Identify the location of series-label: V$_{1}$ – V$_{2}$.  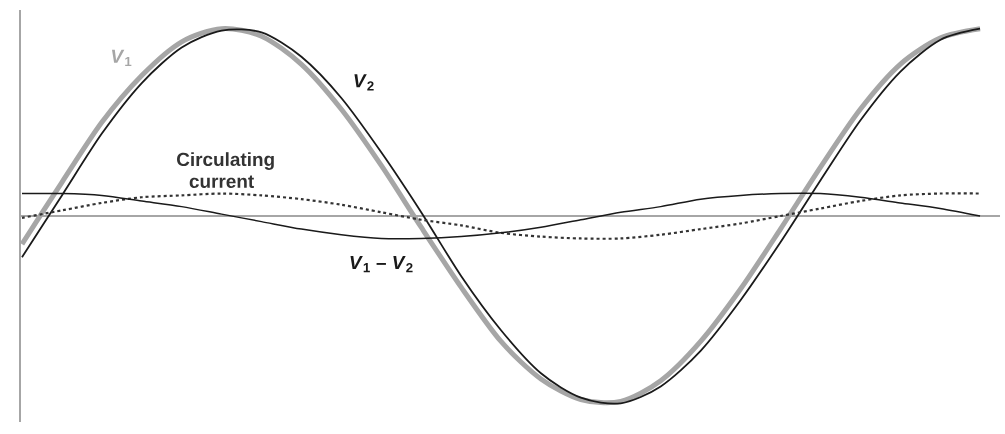
(381, 264).